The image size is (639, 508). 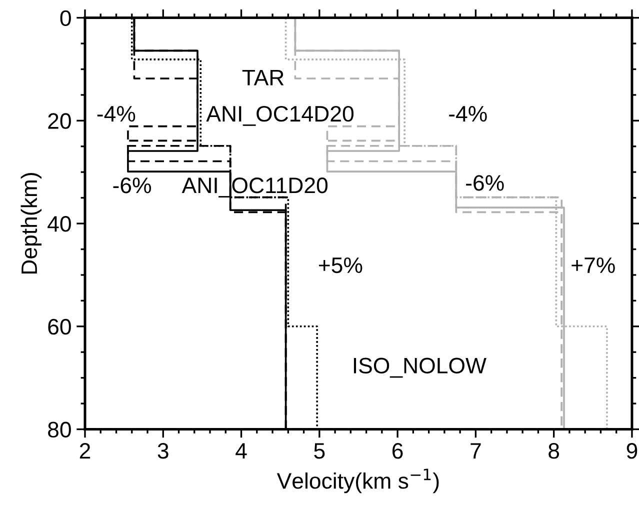 What do you see at coordinates (263, 78) in the screenshot?
I see `annotation: TAR` at bounding box center [263, 78].